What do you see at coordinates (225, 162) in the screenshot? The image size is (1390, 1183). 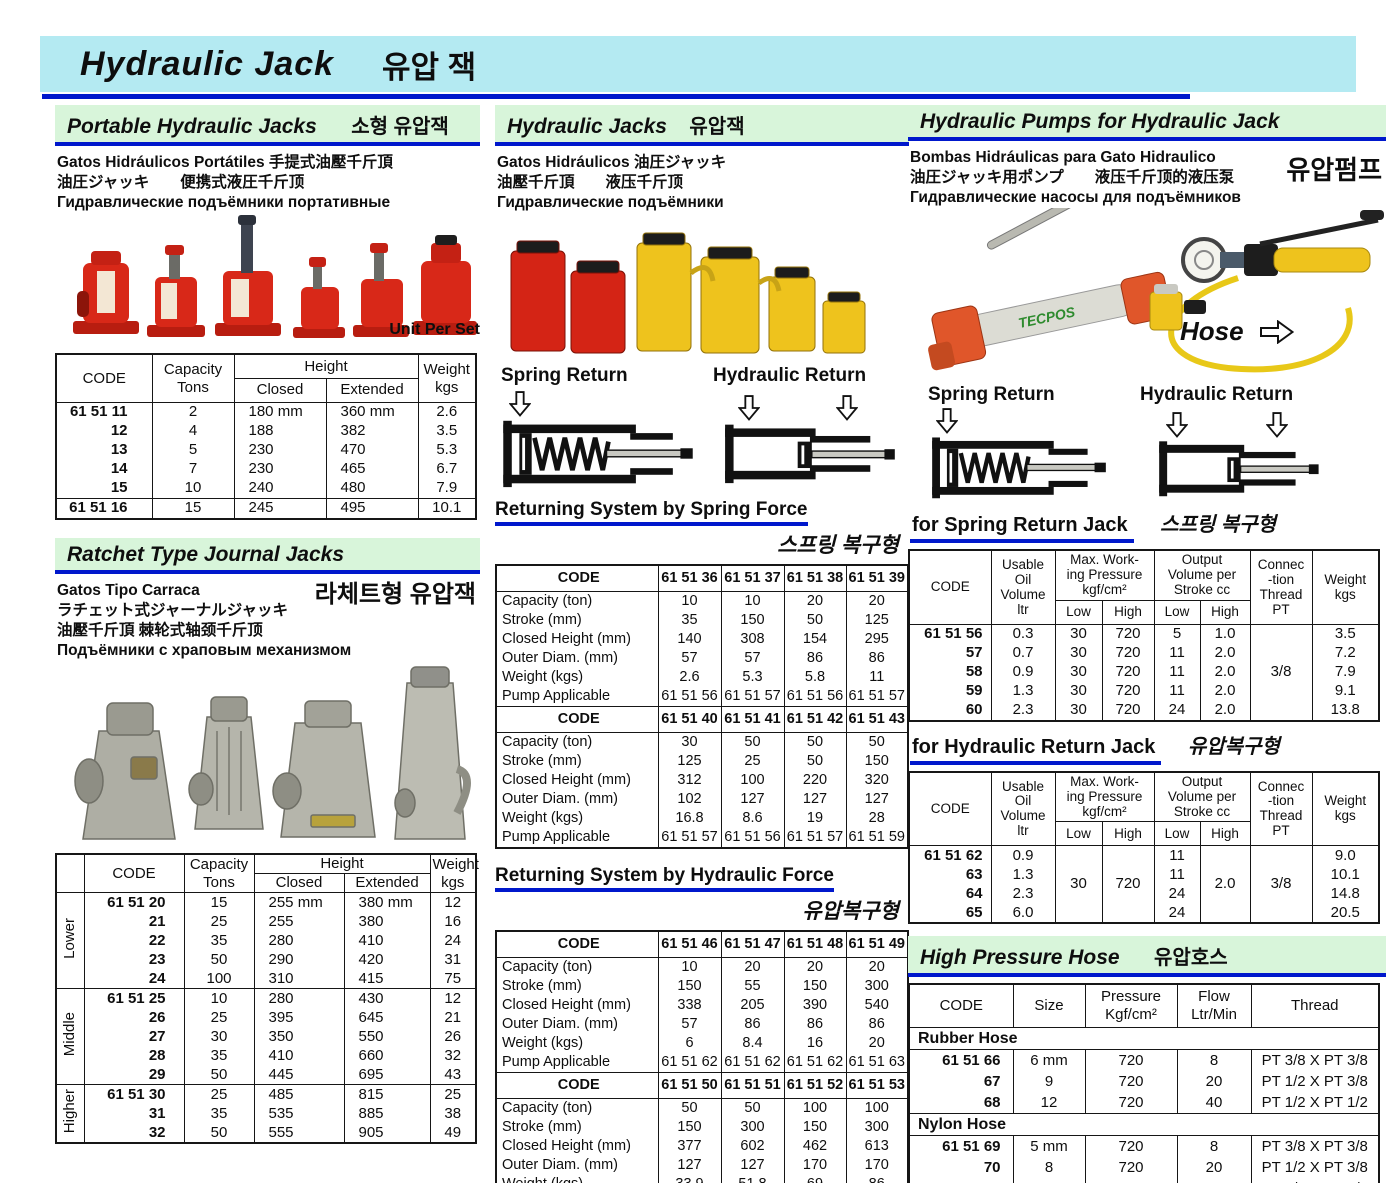 I see `subtitle-spanish: Gatos Hidráulicos Portátiles 手提式油壓千斤頂` at bounding box center [225, 162].